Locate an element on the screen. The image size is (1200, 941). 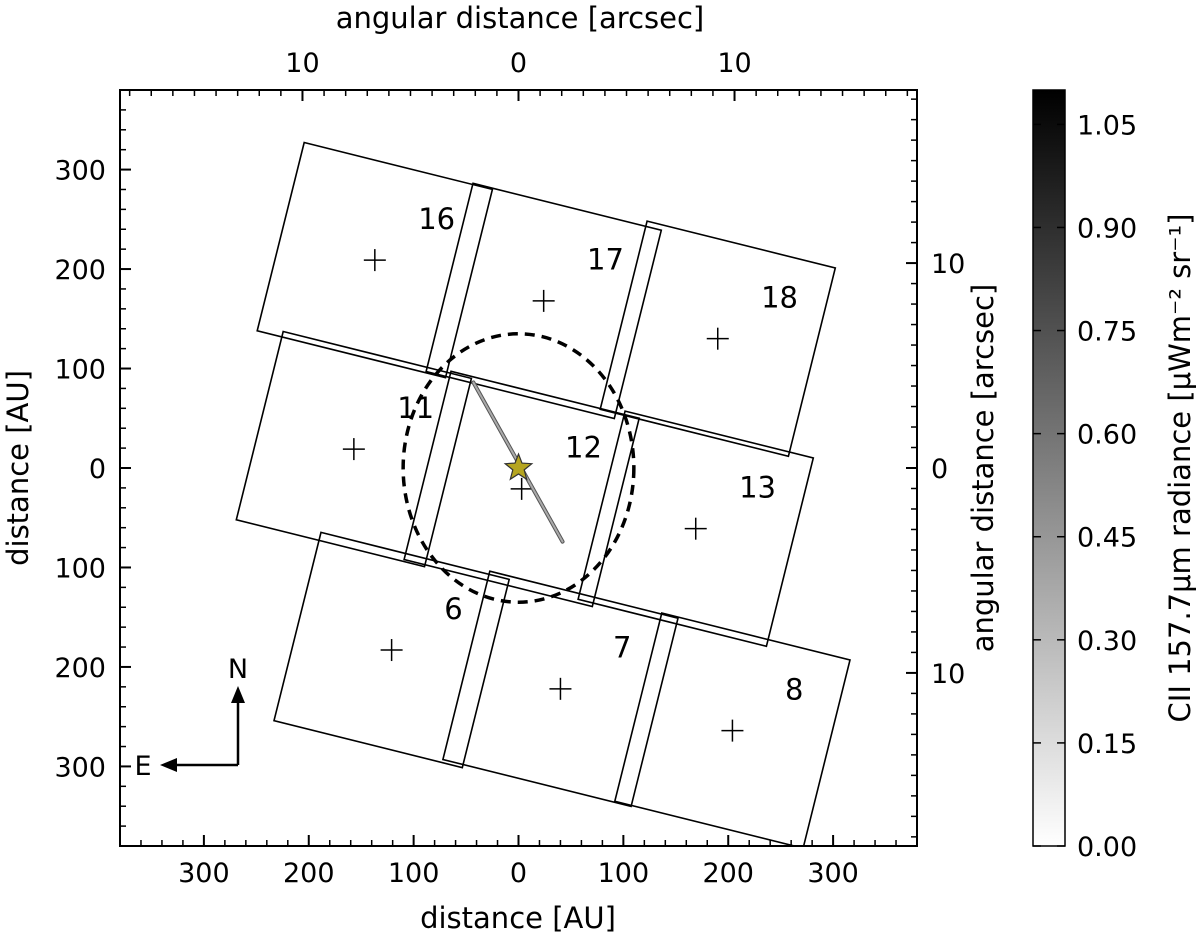
spaxel-label: 12 is located at coordinates (583, 448).